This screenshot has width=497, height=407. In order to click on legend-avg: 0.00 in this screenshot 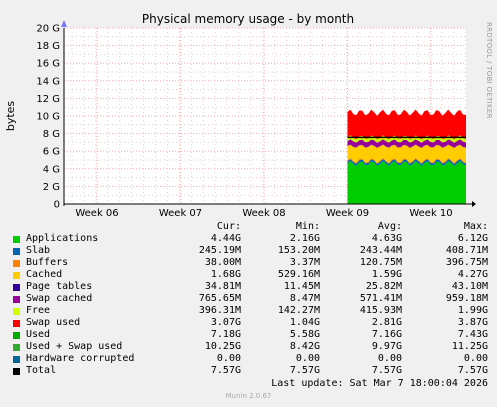, I will do `click(389, 358)`.